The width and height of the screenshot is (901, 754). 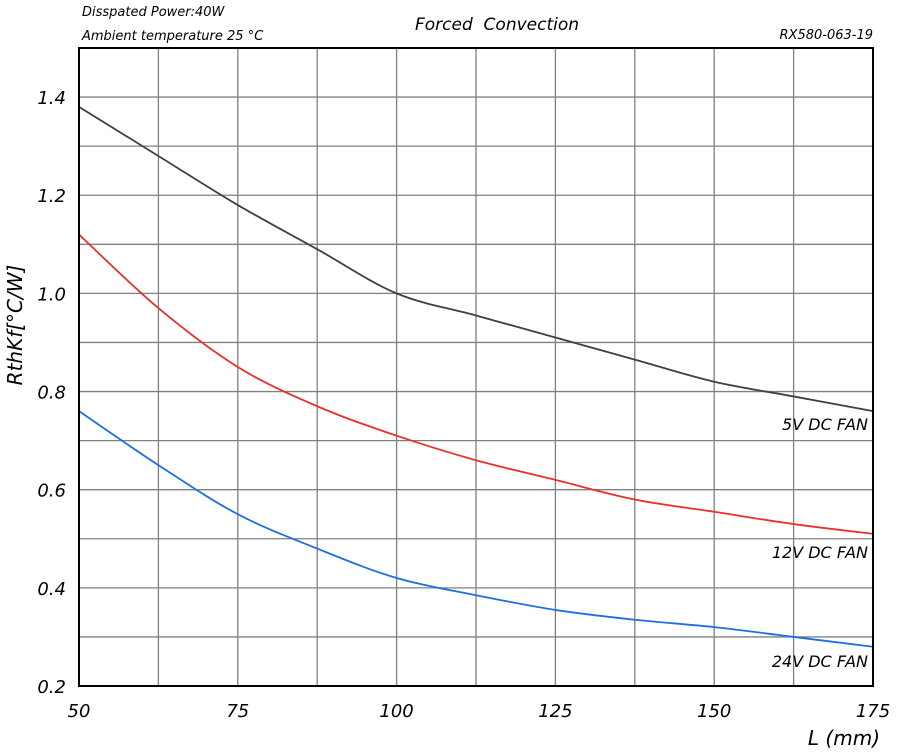 I want to click on y-tick-label: 0.6, so click(x=51, y=491).